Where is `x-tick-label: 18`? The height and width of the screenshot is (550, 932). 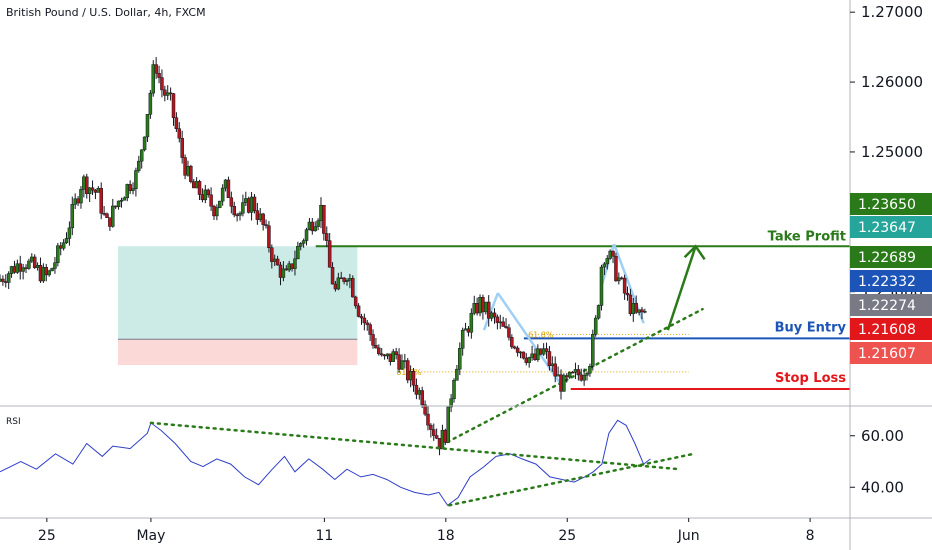
x-tick-label: 18 is located at coordinates (446, 536).